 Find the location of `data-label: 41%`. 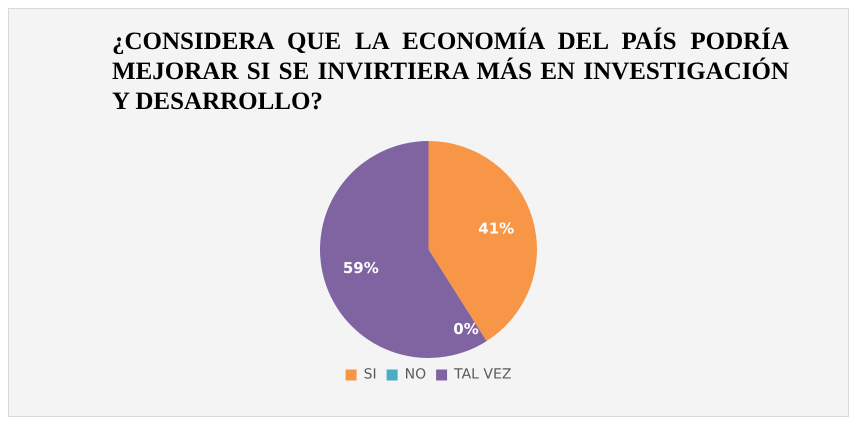

data-label: 41% is located at coordinates (496, 229).